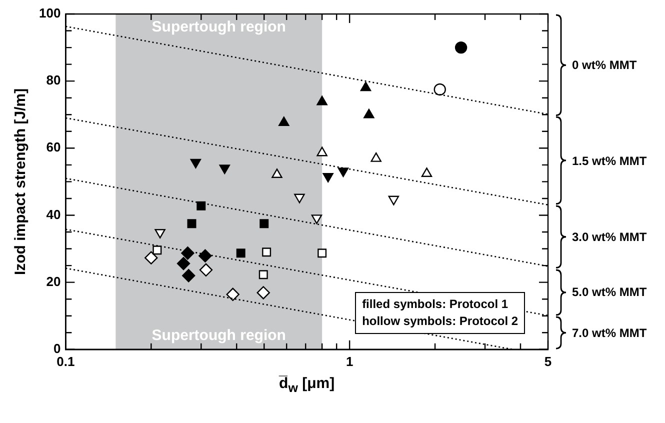 The height and width of the screenshot is (423, 665). Describe the element at coordinates (53, 281) in the screenshot. I see `y-tick-label: 20` at that location.